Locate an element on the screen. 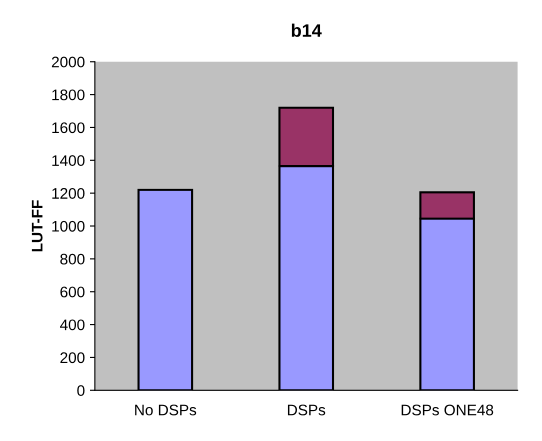 The width and height of the screenshot is (542, 441). y-axis-title: LUT-FF is located at coordinates (37, 226).